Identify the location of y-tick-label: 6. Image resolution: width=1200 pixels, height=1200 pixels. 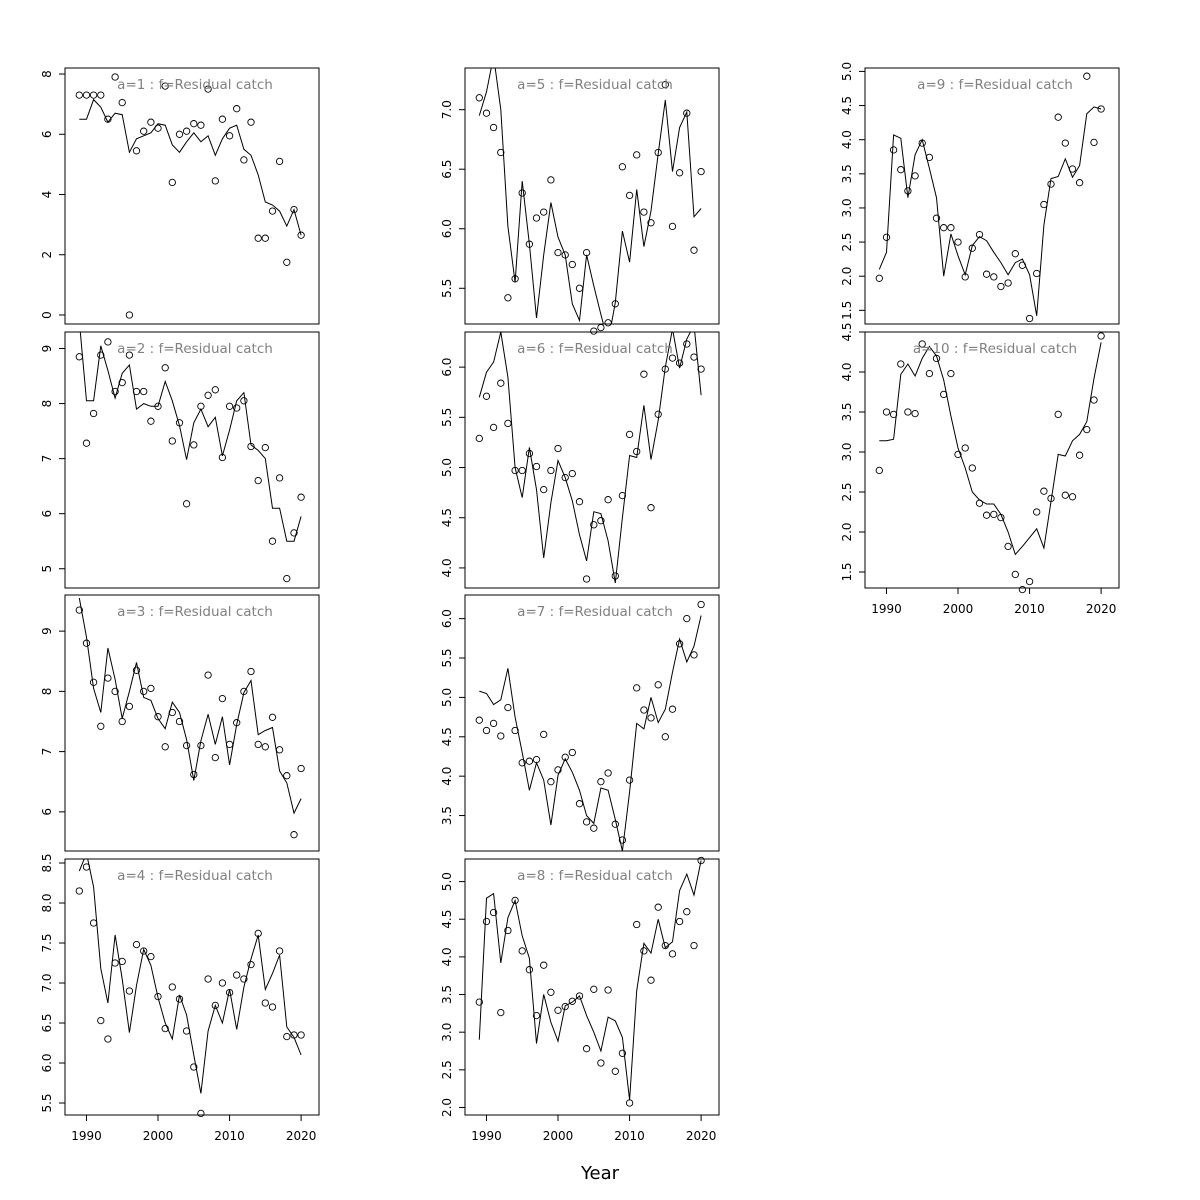
(47, 812).